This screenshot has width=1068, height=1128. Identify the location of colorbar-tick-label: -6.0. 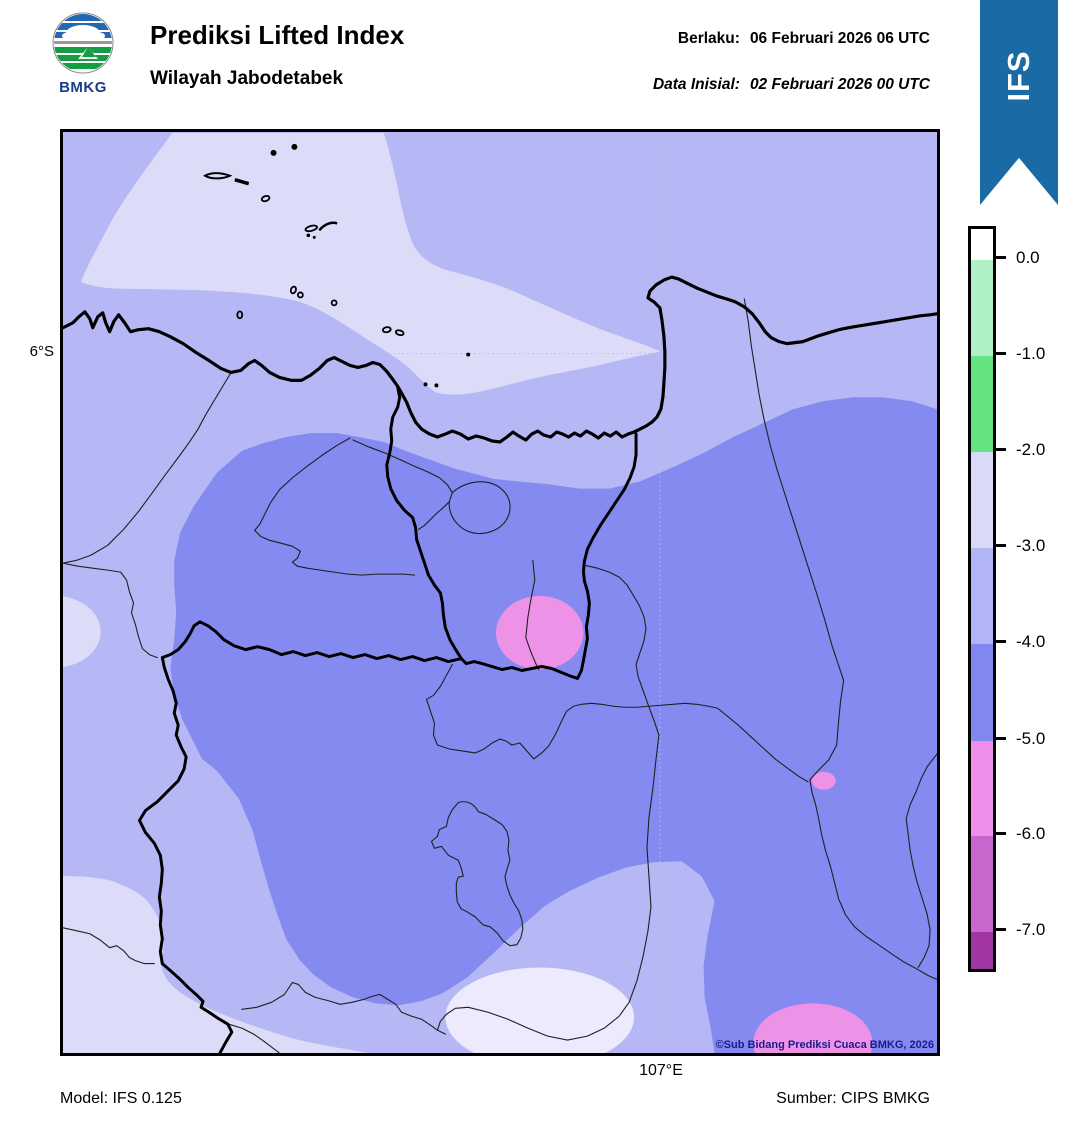
(1031, 833).